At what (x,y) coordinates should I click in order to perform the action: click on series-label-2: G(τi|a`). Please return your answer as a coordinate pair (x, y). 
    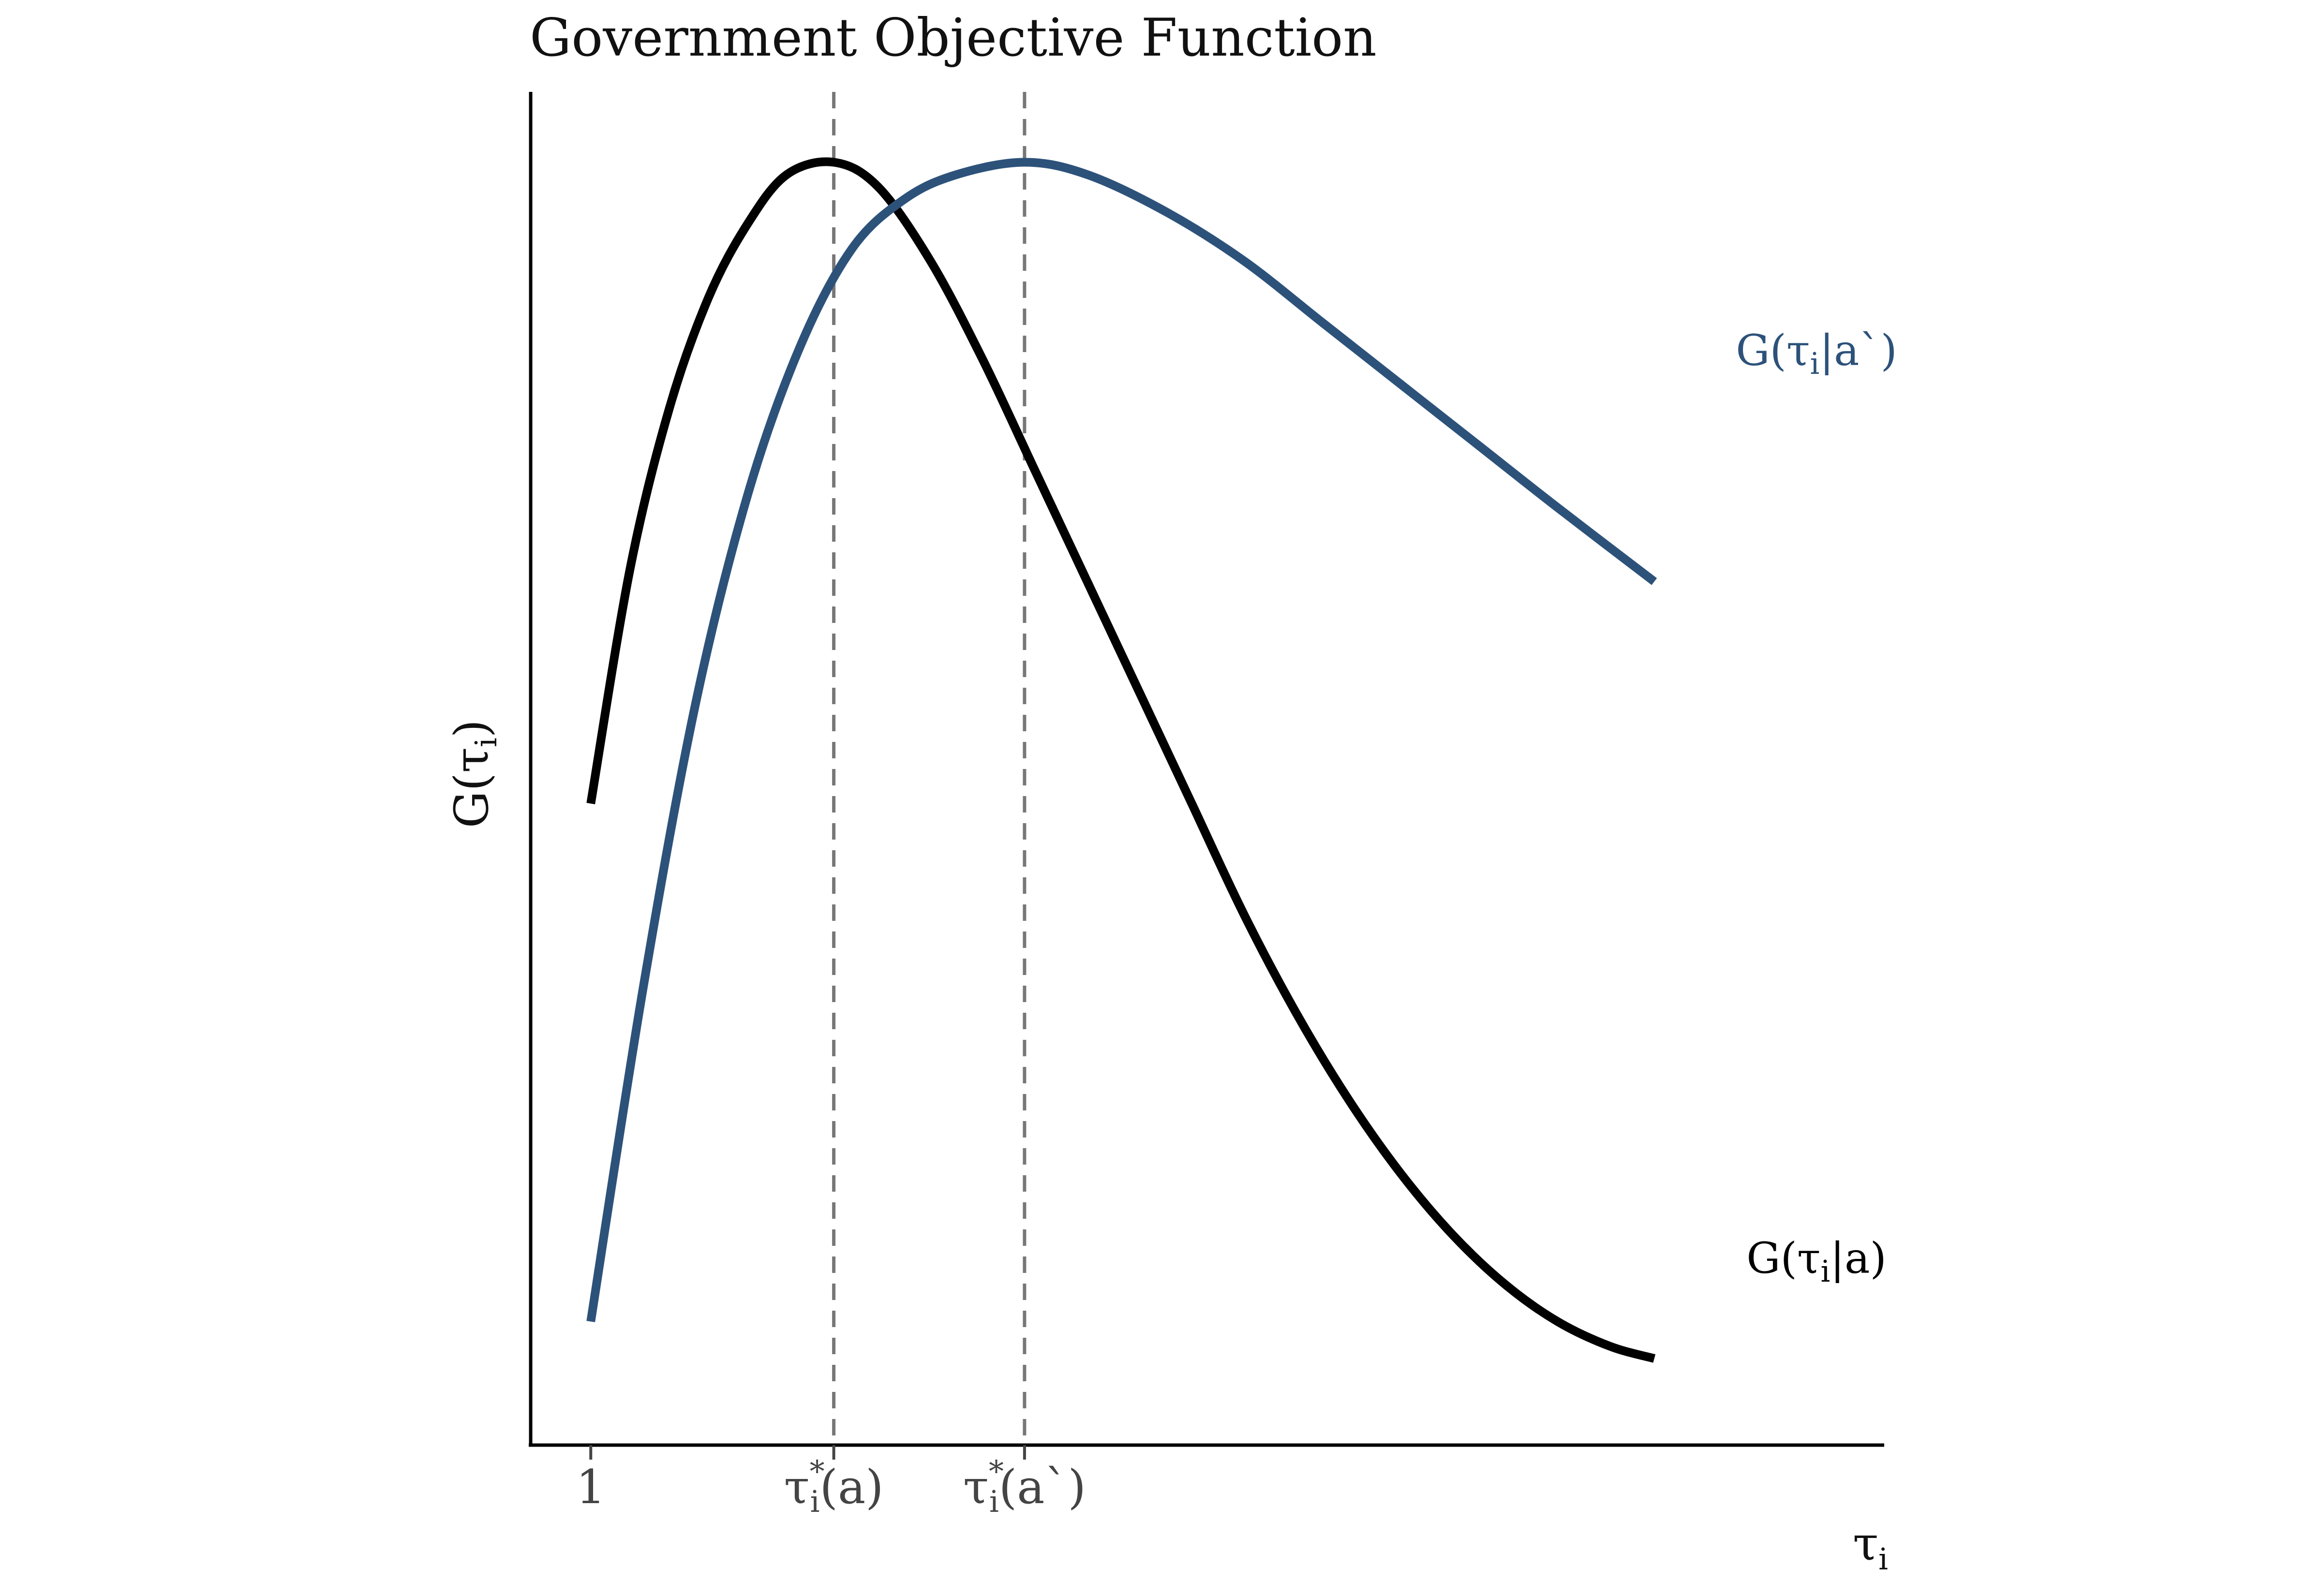
    Looking at the image, I should click on (1816, 353).